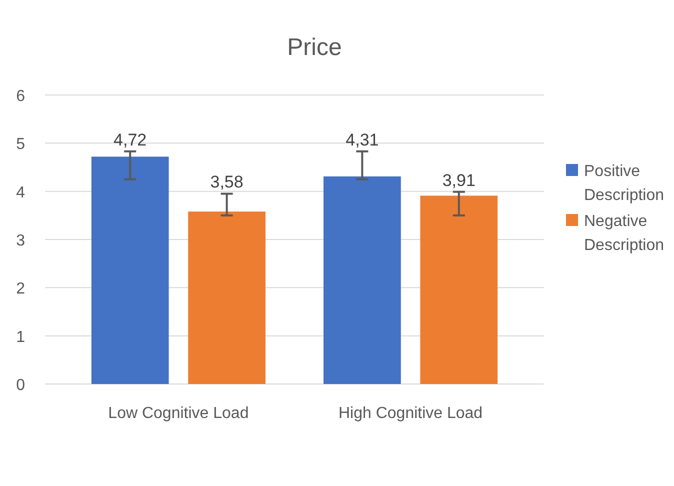  I want to click on chart-title: Price, so click(314, 47).